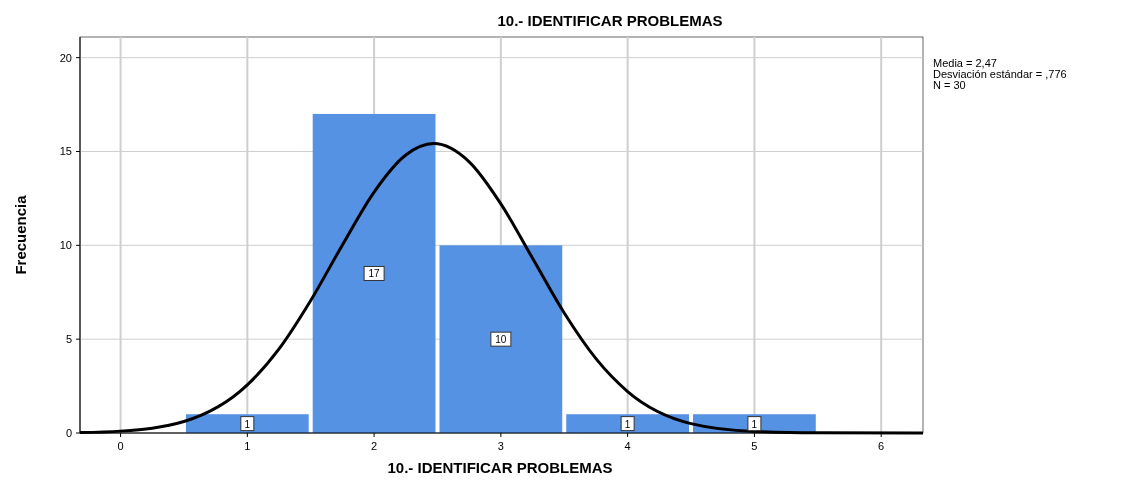 The height and width of the screenshot is (481, 1132). Describe the element at coordinates (949, 85) in the screenshot. I see `text: N = 30` at that location.